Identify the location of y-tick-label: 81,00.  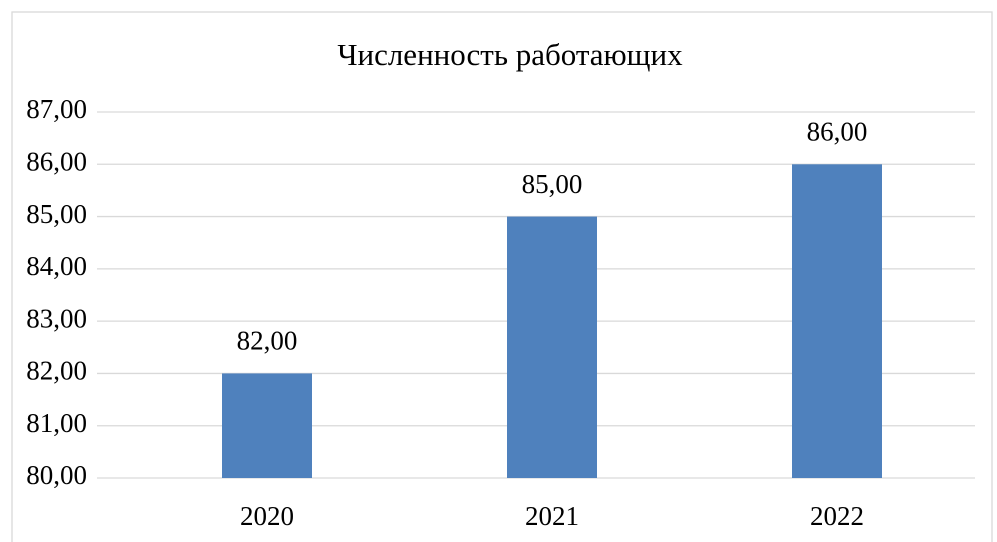
(56, 423).